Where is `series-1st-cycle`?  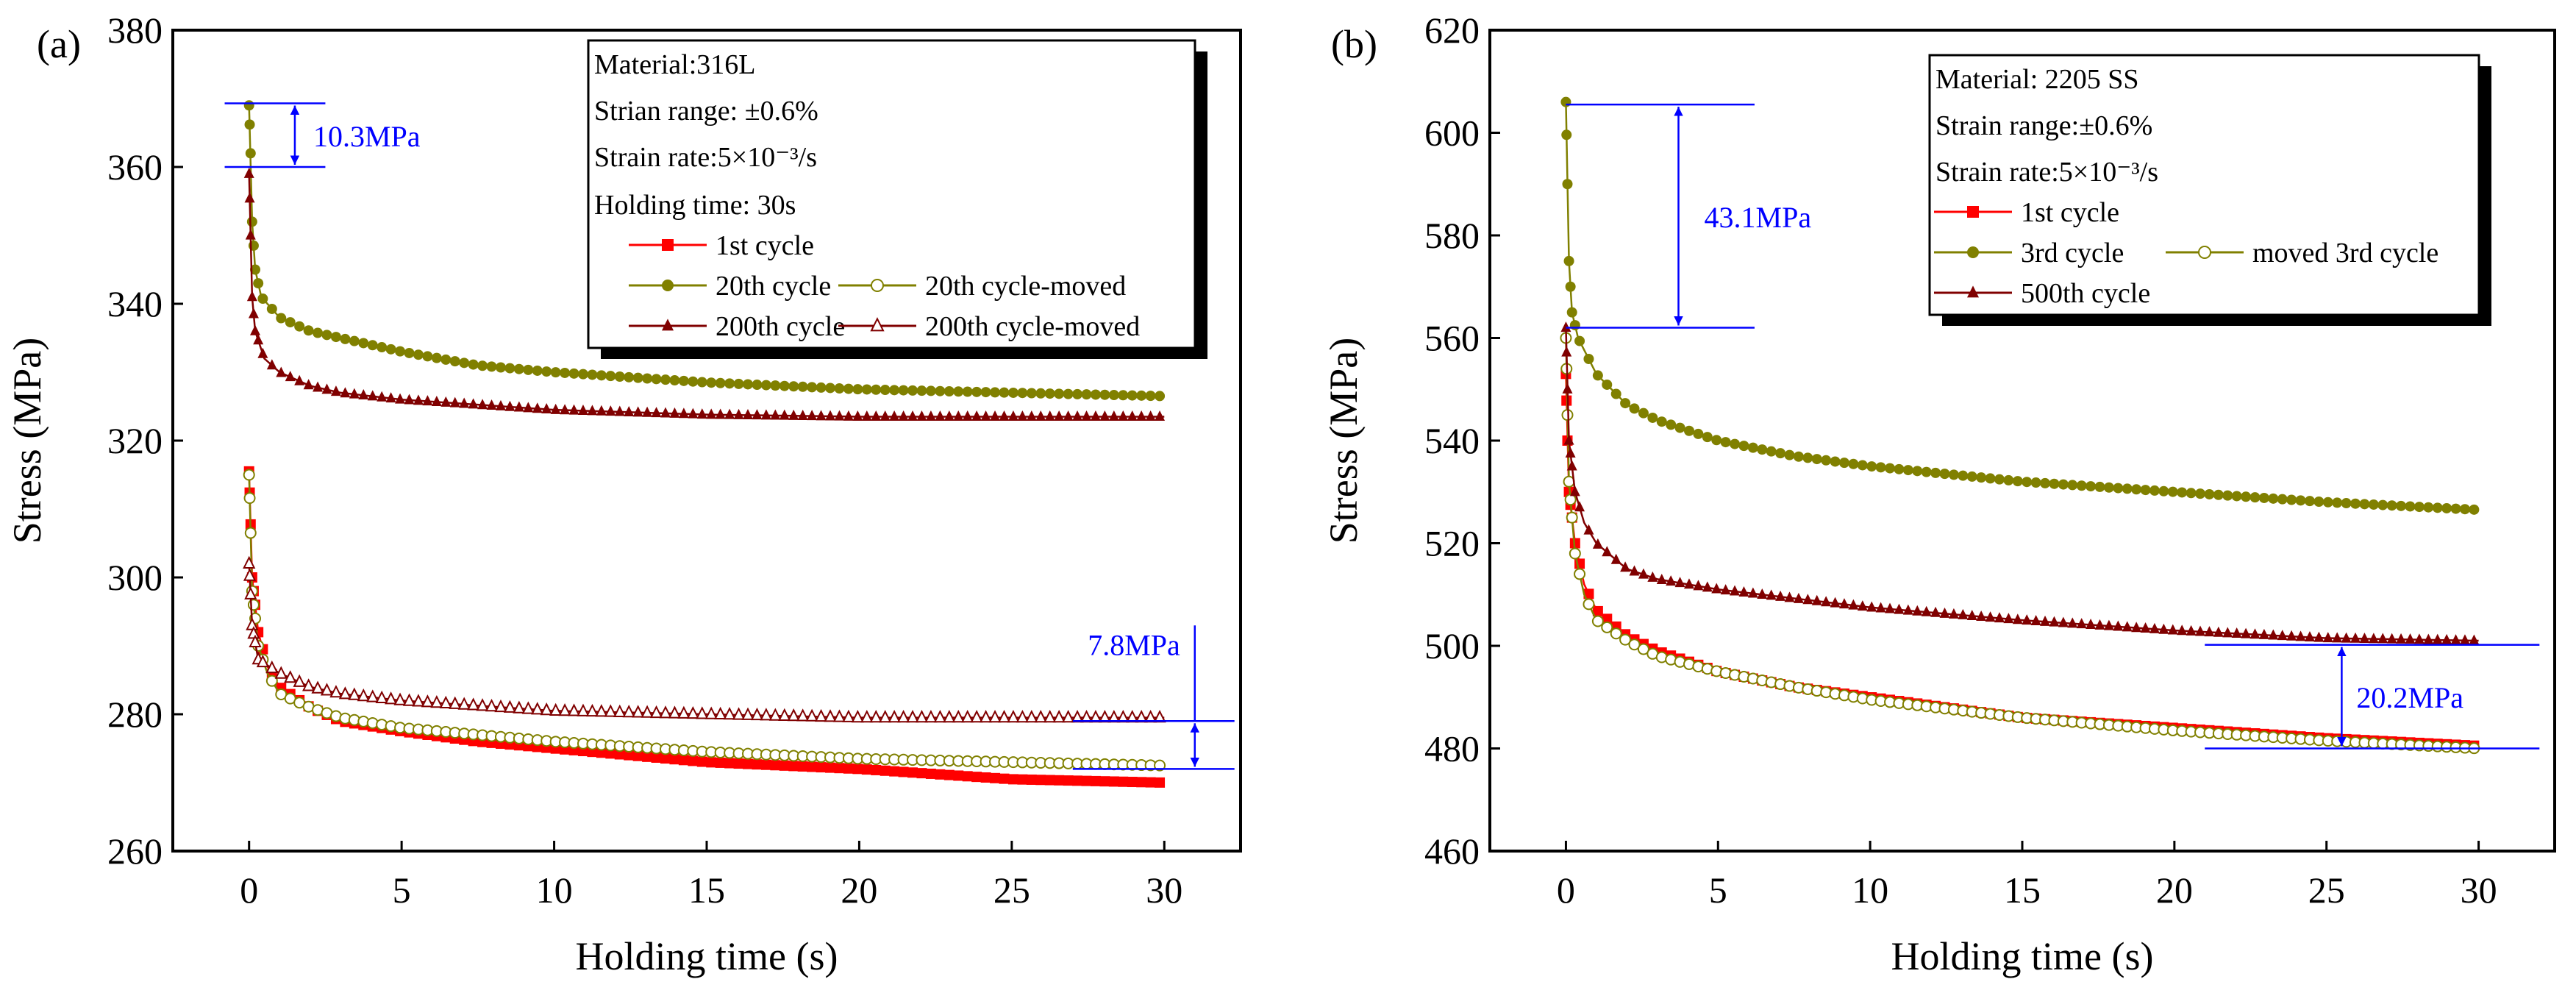 series-1st-cycle is located at coordinates (704, 627).